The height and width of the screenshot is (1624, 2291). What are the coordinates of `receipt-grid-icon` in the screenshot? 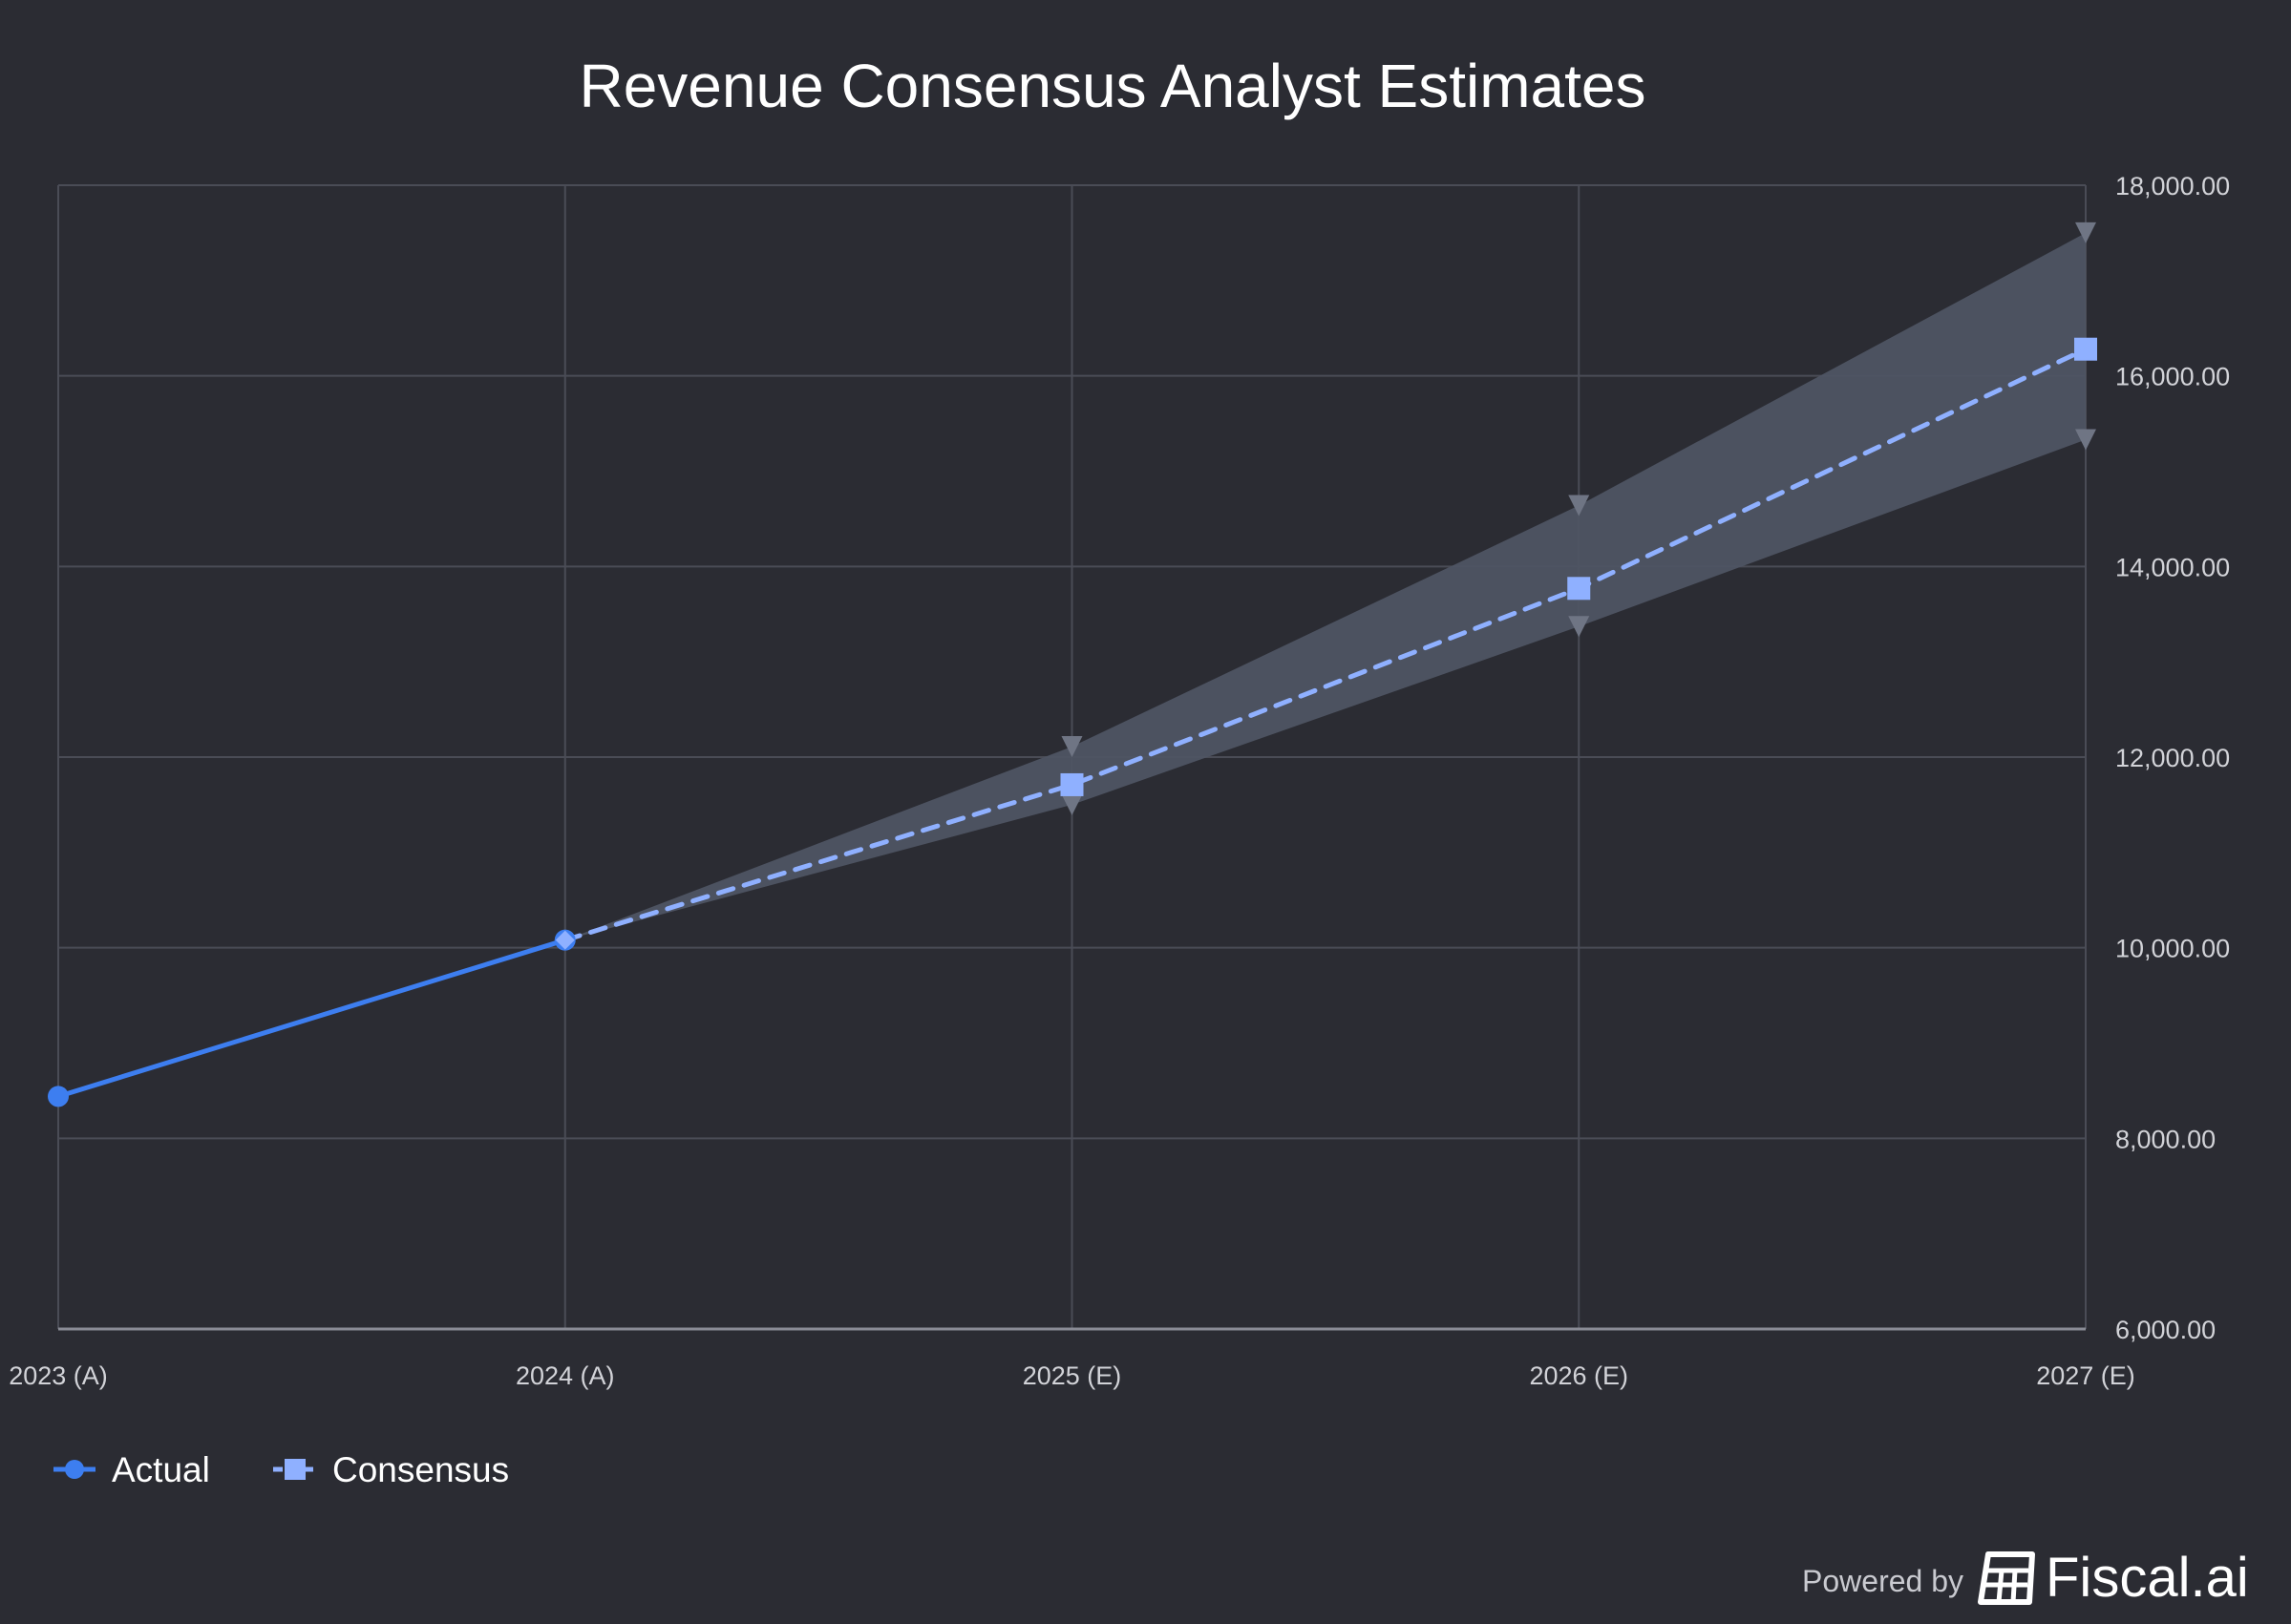 It's located at (2006, 1578).